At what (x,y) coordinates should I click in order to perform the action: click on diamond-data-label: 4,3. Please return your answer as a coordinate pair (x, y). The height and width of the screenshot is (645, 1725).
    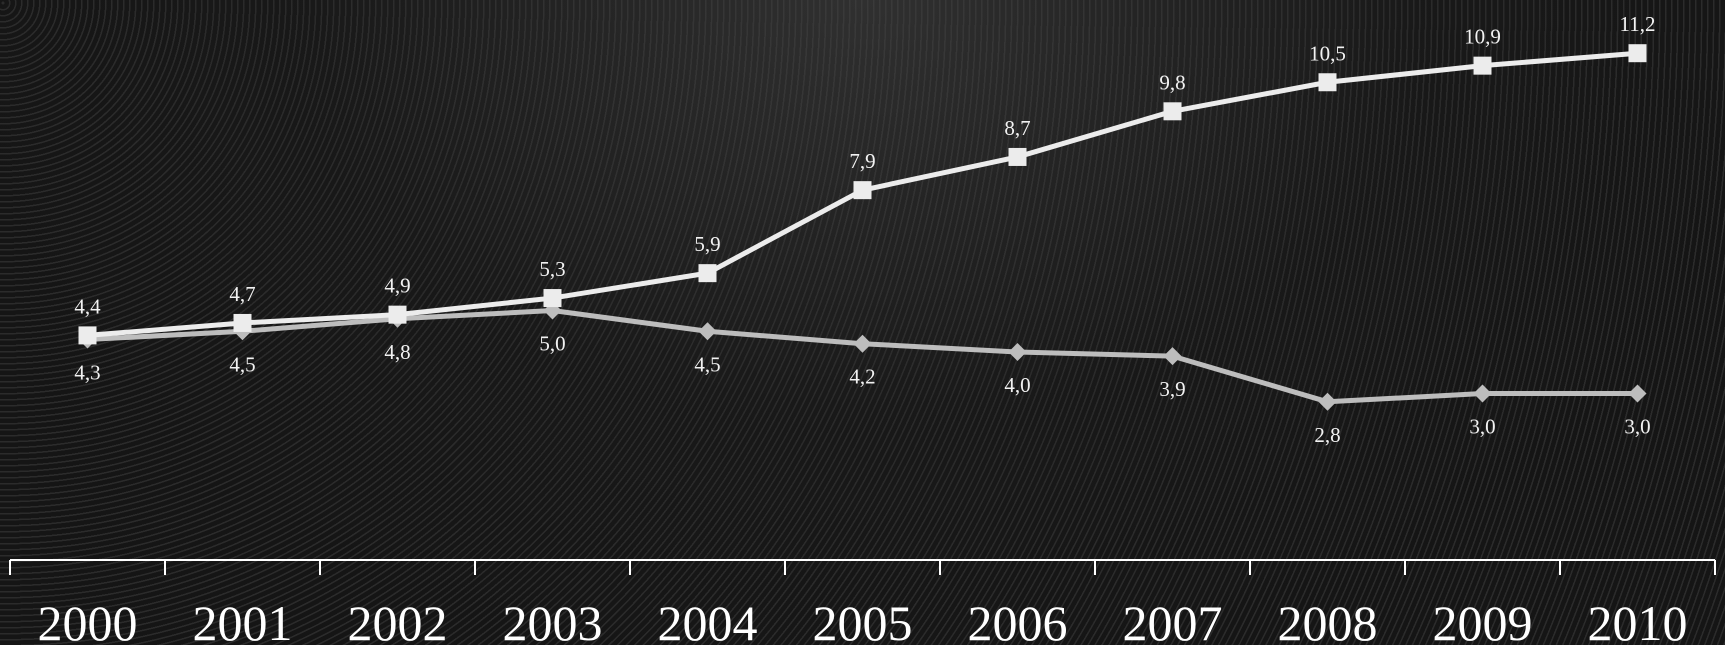
    Looking at the image, I should click on (87, 373).